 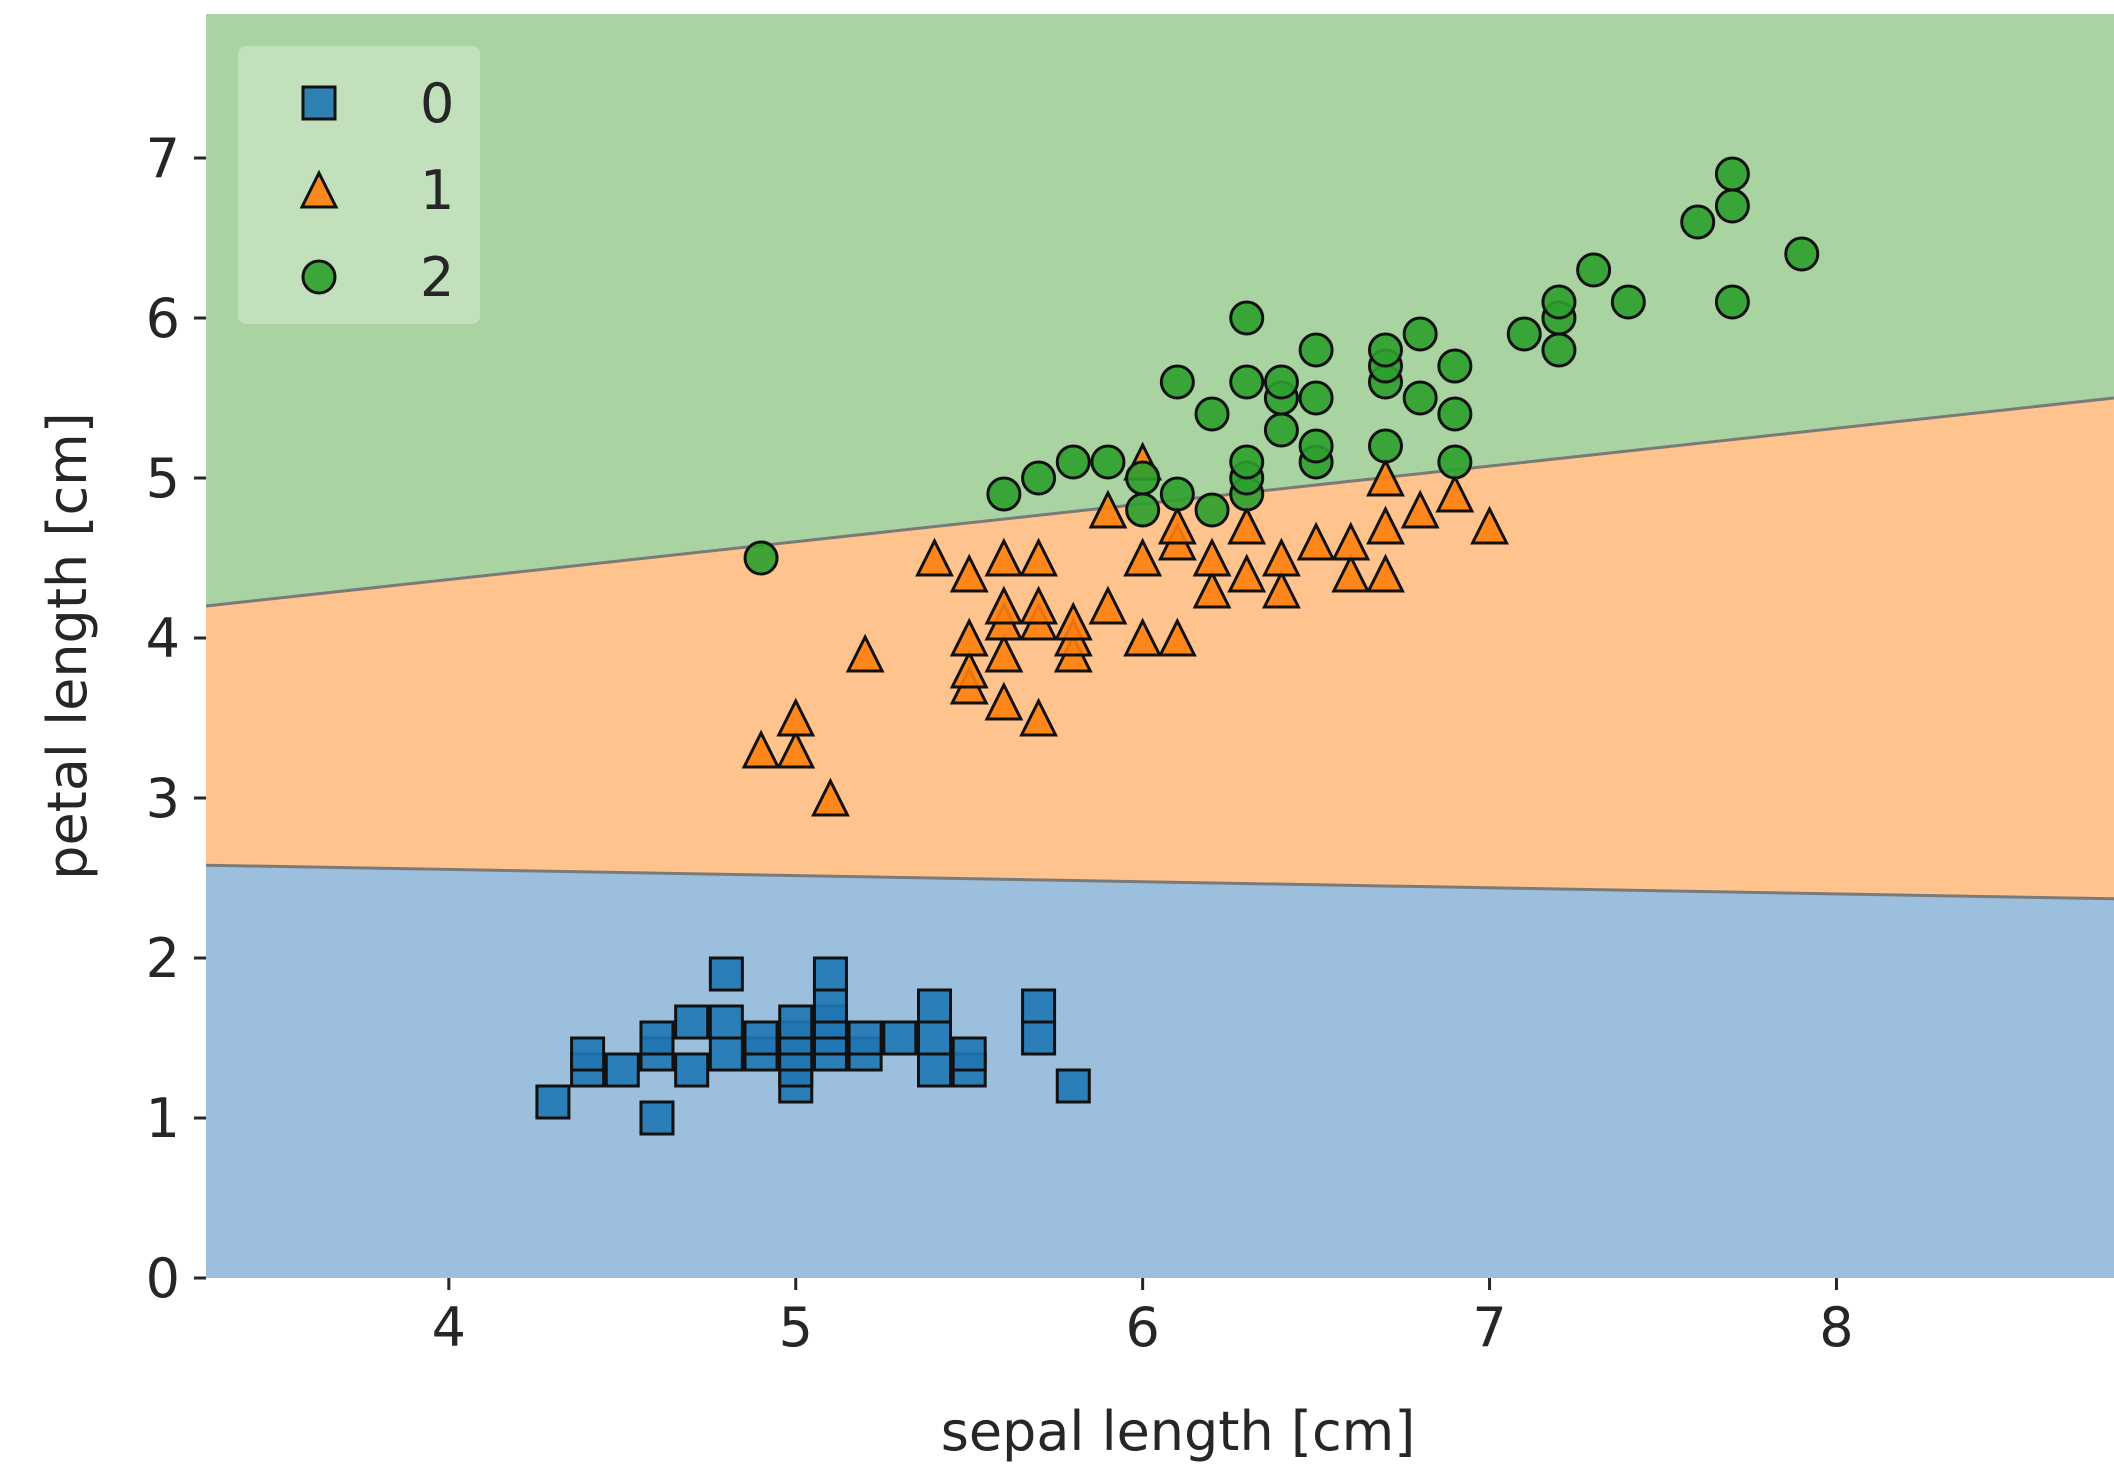 What do you see at coordinates (163, 478) in the screenshot?
I see `y-tick-label: 5` at bounding box center [163, 478].